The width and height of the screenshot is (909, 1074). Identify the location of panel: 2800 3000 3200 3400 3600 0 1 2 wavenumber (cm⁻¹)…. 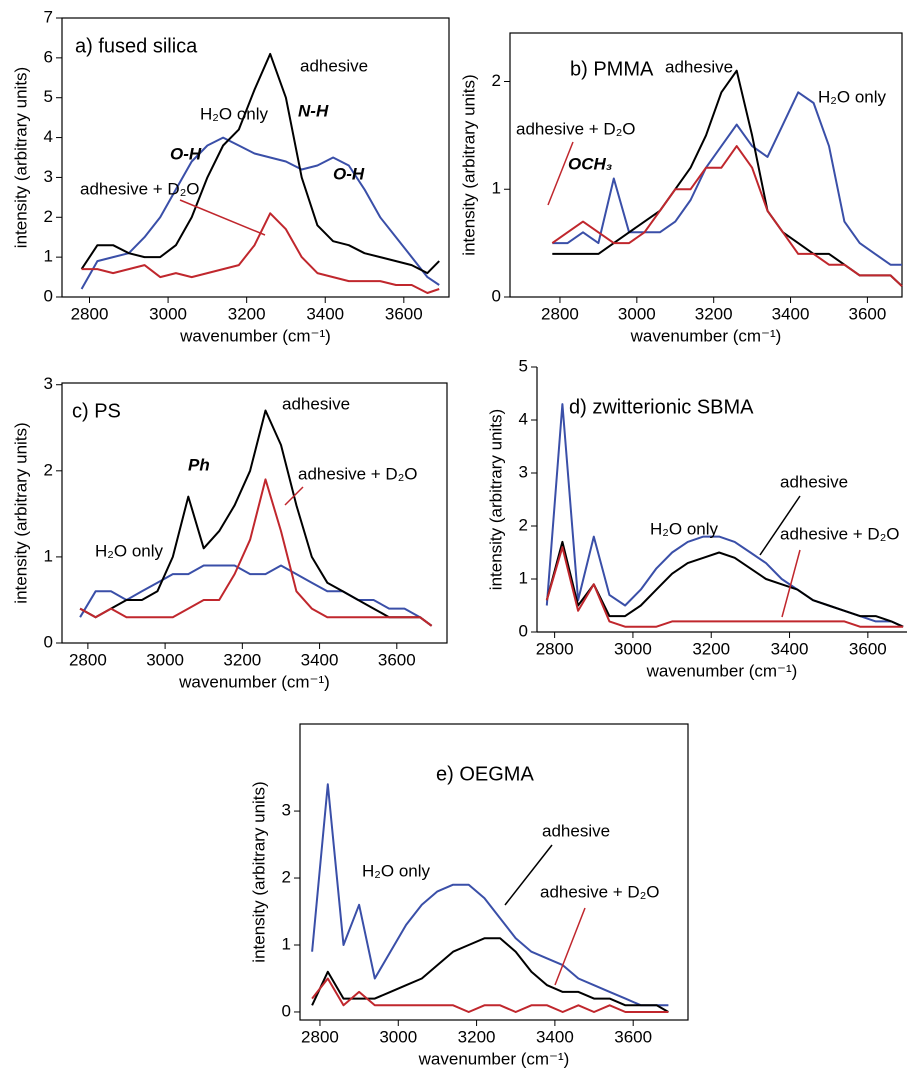
(681, 188).